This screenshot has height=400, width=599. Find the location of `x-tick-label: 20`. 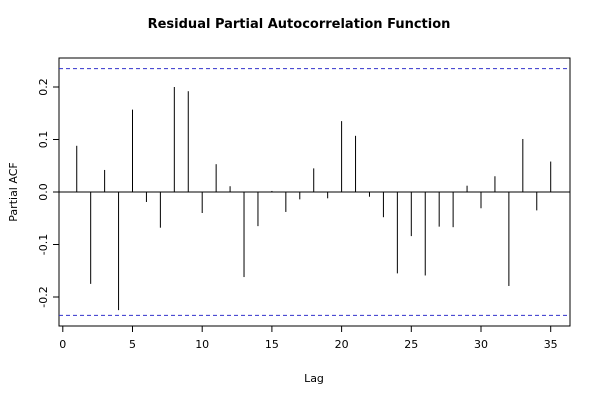

x-tick-label: 20 is located at coordinates (342, 344).